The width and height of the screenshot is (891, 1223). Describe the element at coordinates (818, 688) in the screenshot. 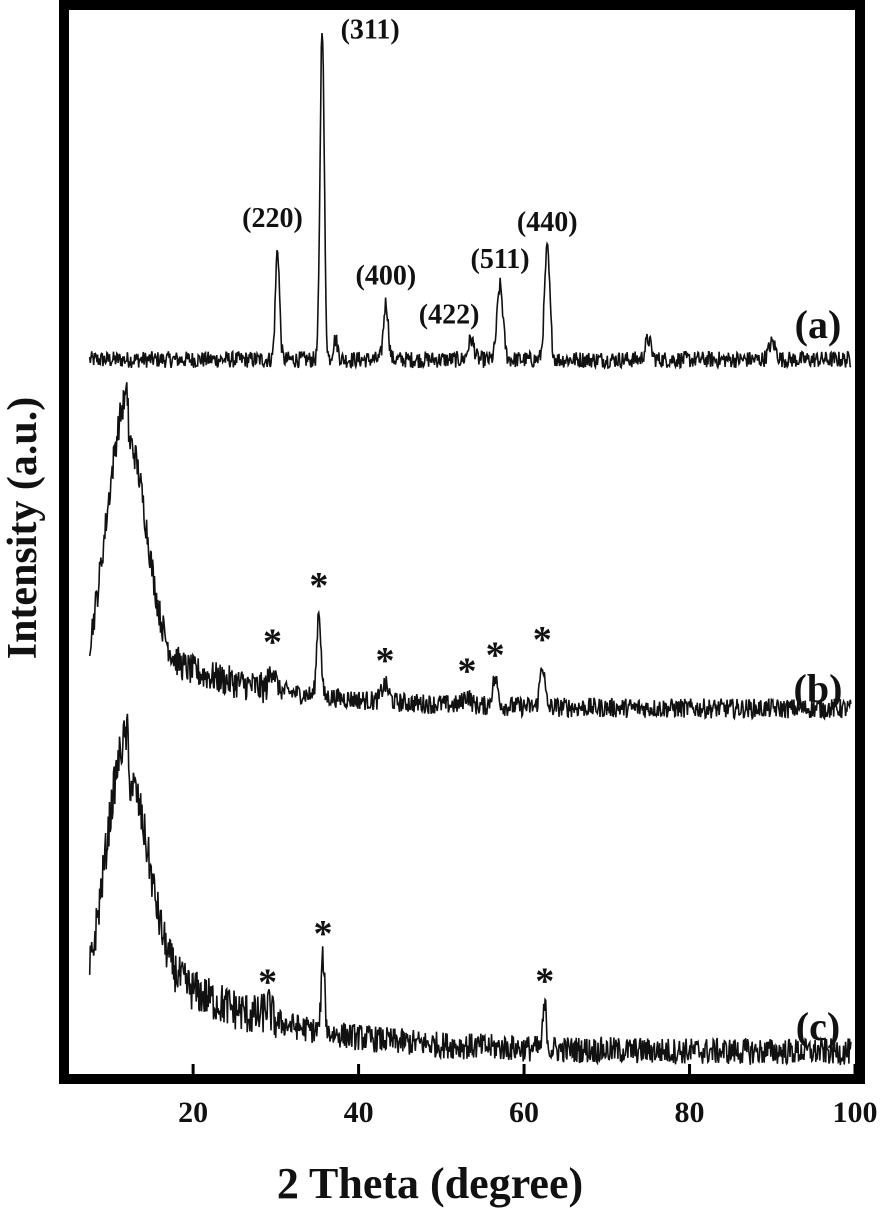

I see `panel-label-b: (b)` at that location.